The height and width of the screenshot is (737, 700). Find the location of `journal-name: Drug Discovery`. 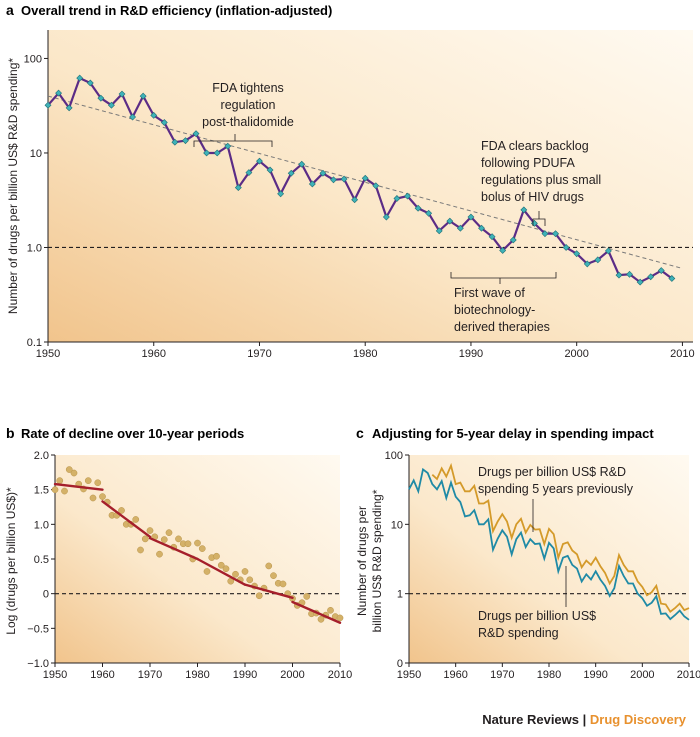

journal-name: Drug Discovery is located at coordinates (637, 719).